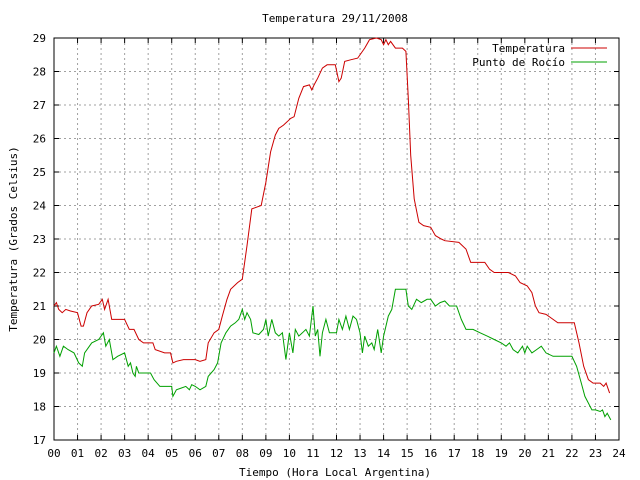 The height and width of the screenshot is (480, 640). I want to click on y-tick-label: 17, so click(39, 440).